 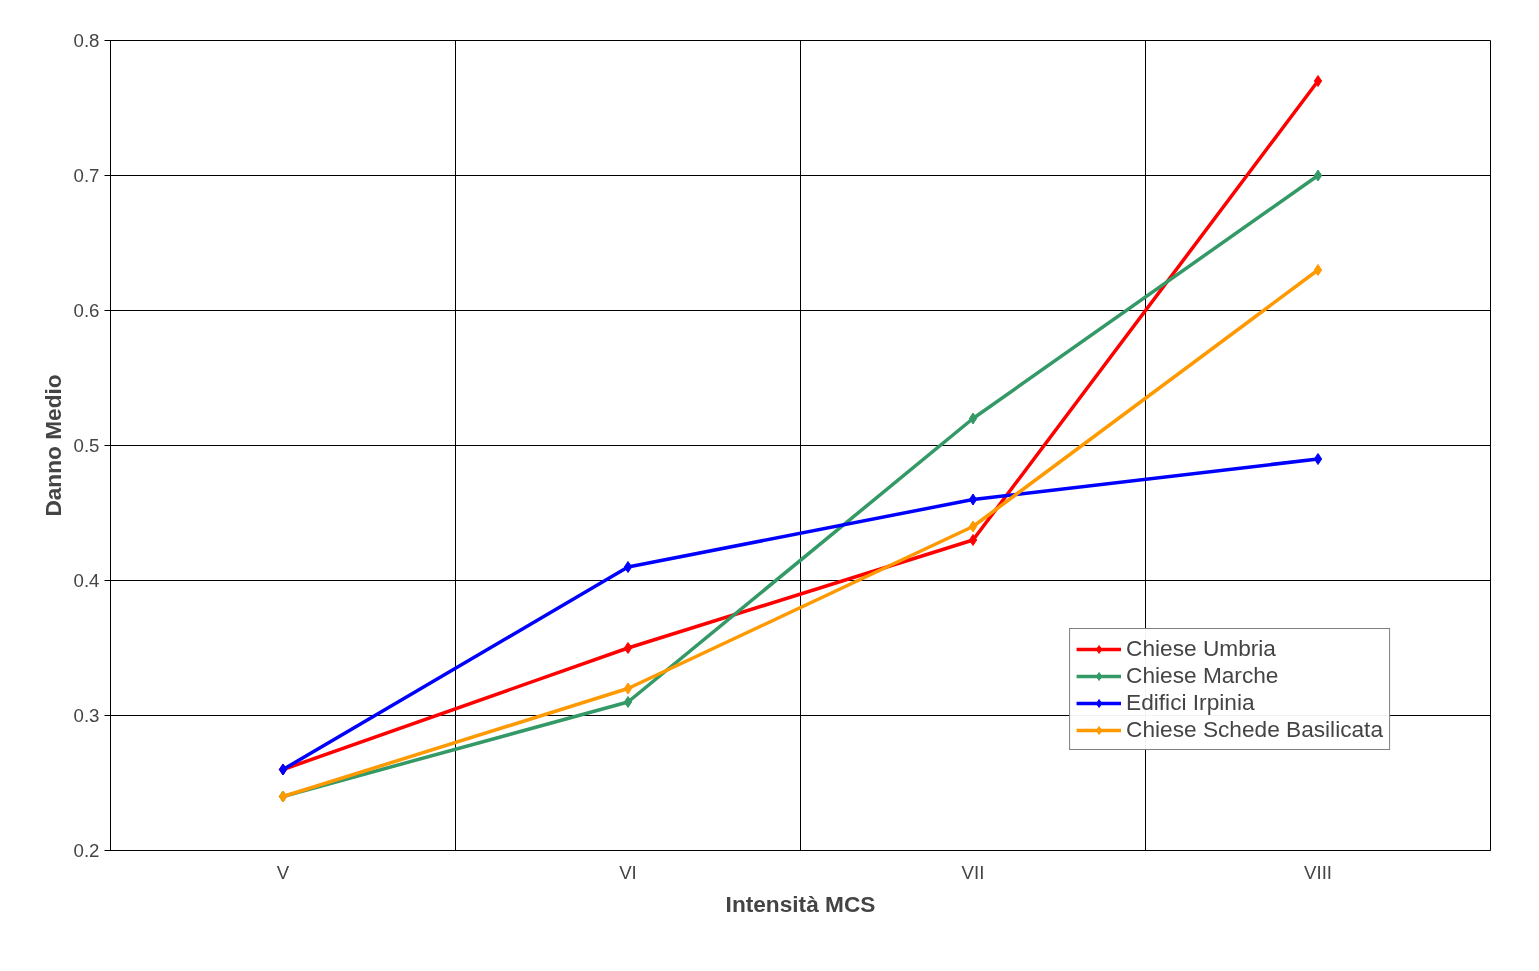 I want to click on y-tick-label: 0.3, so click(x=86, y=715).